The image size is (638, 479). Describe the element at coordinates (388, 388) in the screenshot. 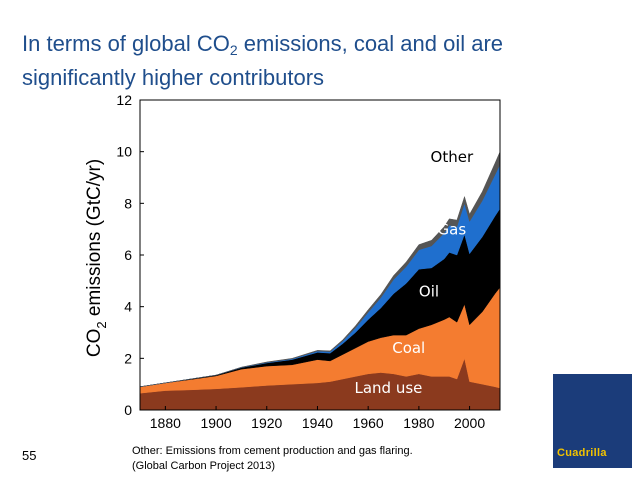

I see `label-land-use: Land use` at that location.